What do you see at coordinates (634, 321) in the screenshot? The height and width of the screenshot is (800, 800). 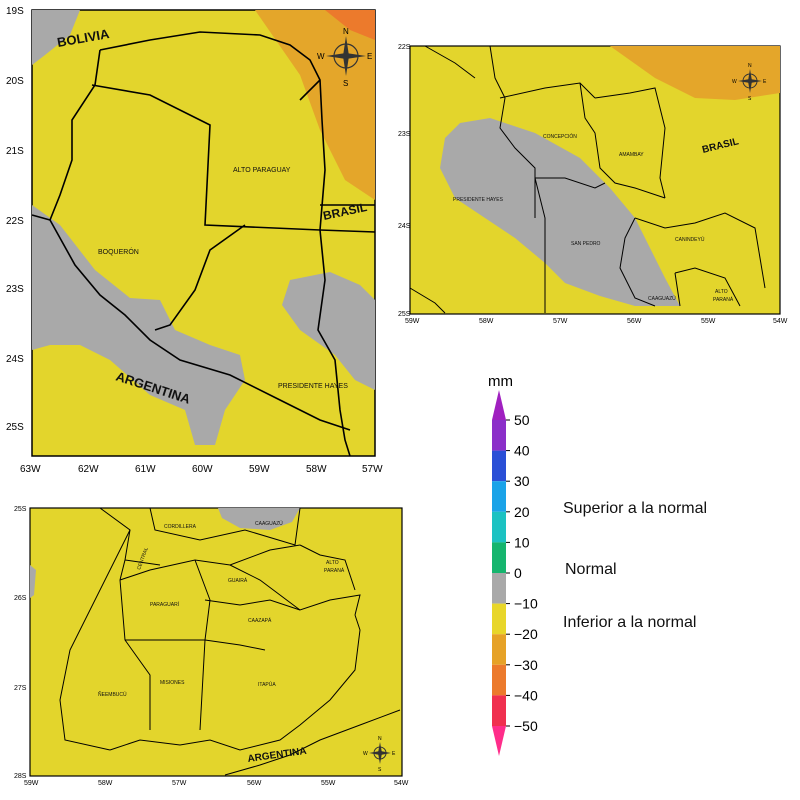 I see `map-east-x-tick: 56W` at bounding box center [634, 321].